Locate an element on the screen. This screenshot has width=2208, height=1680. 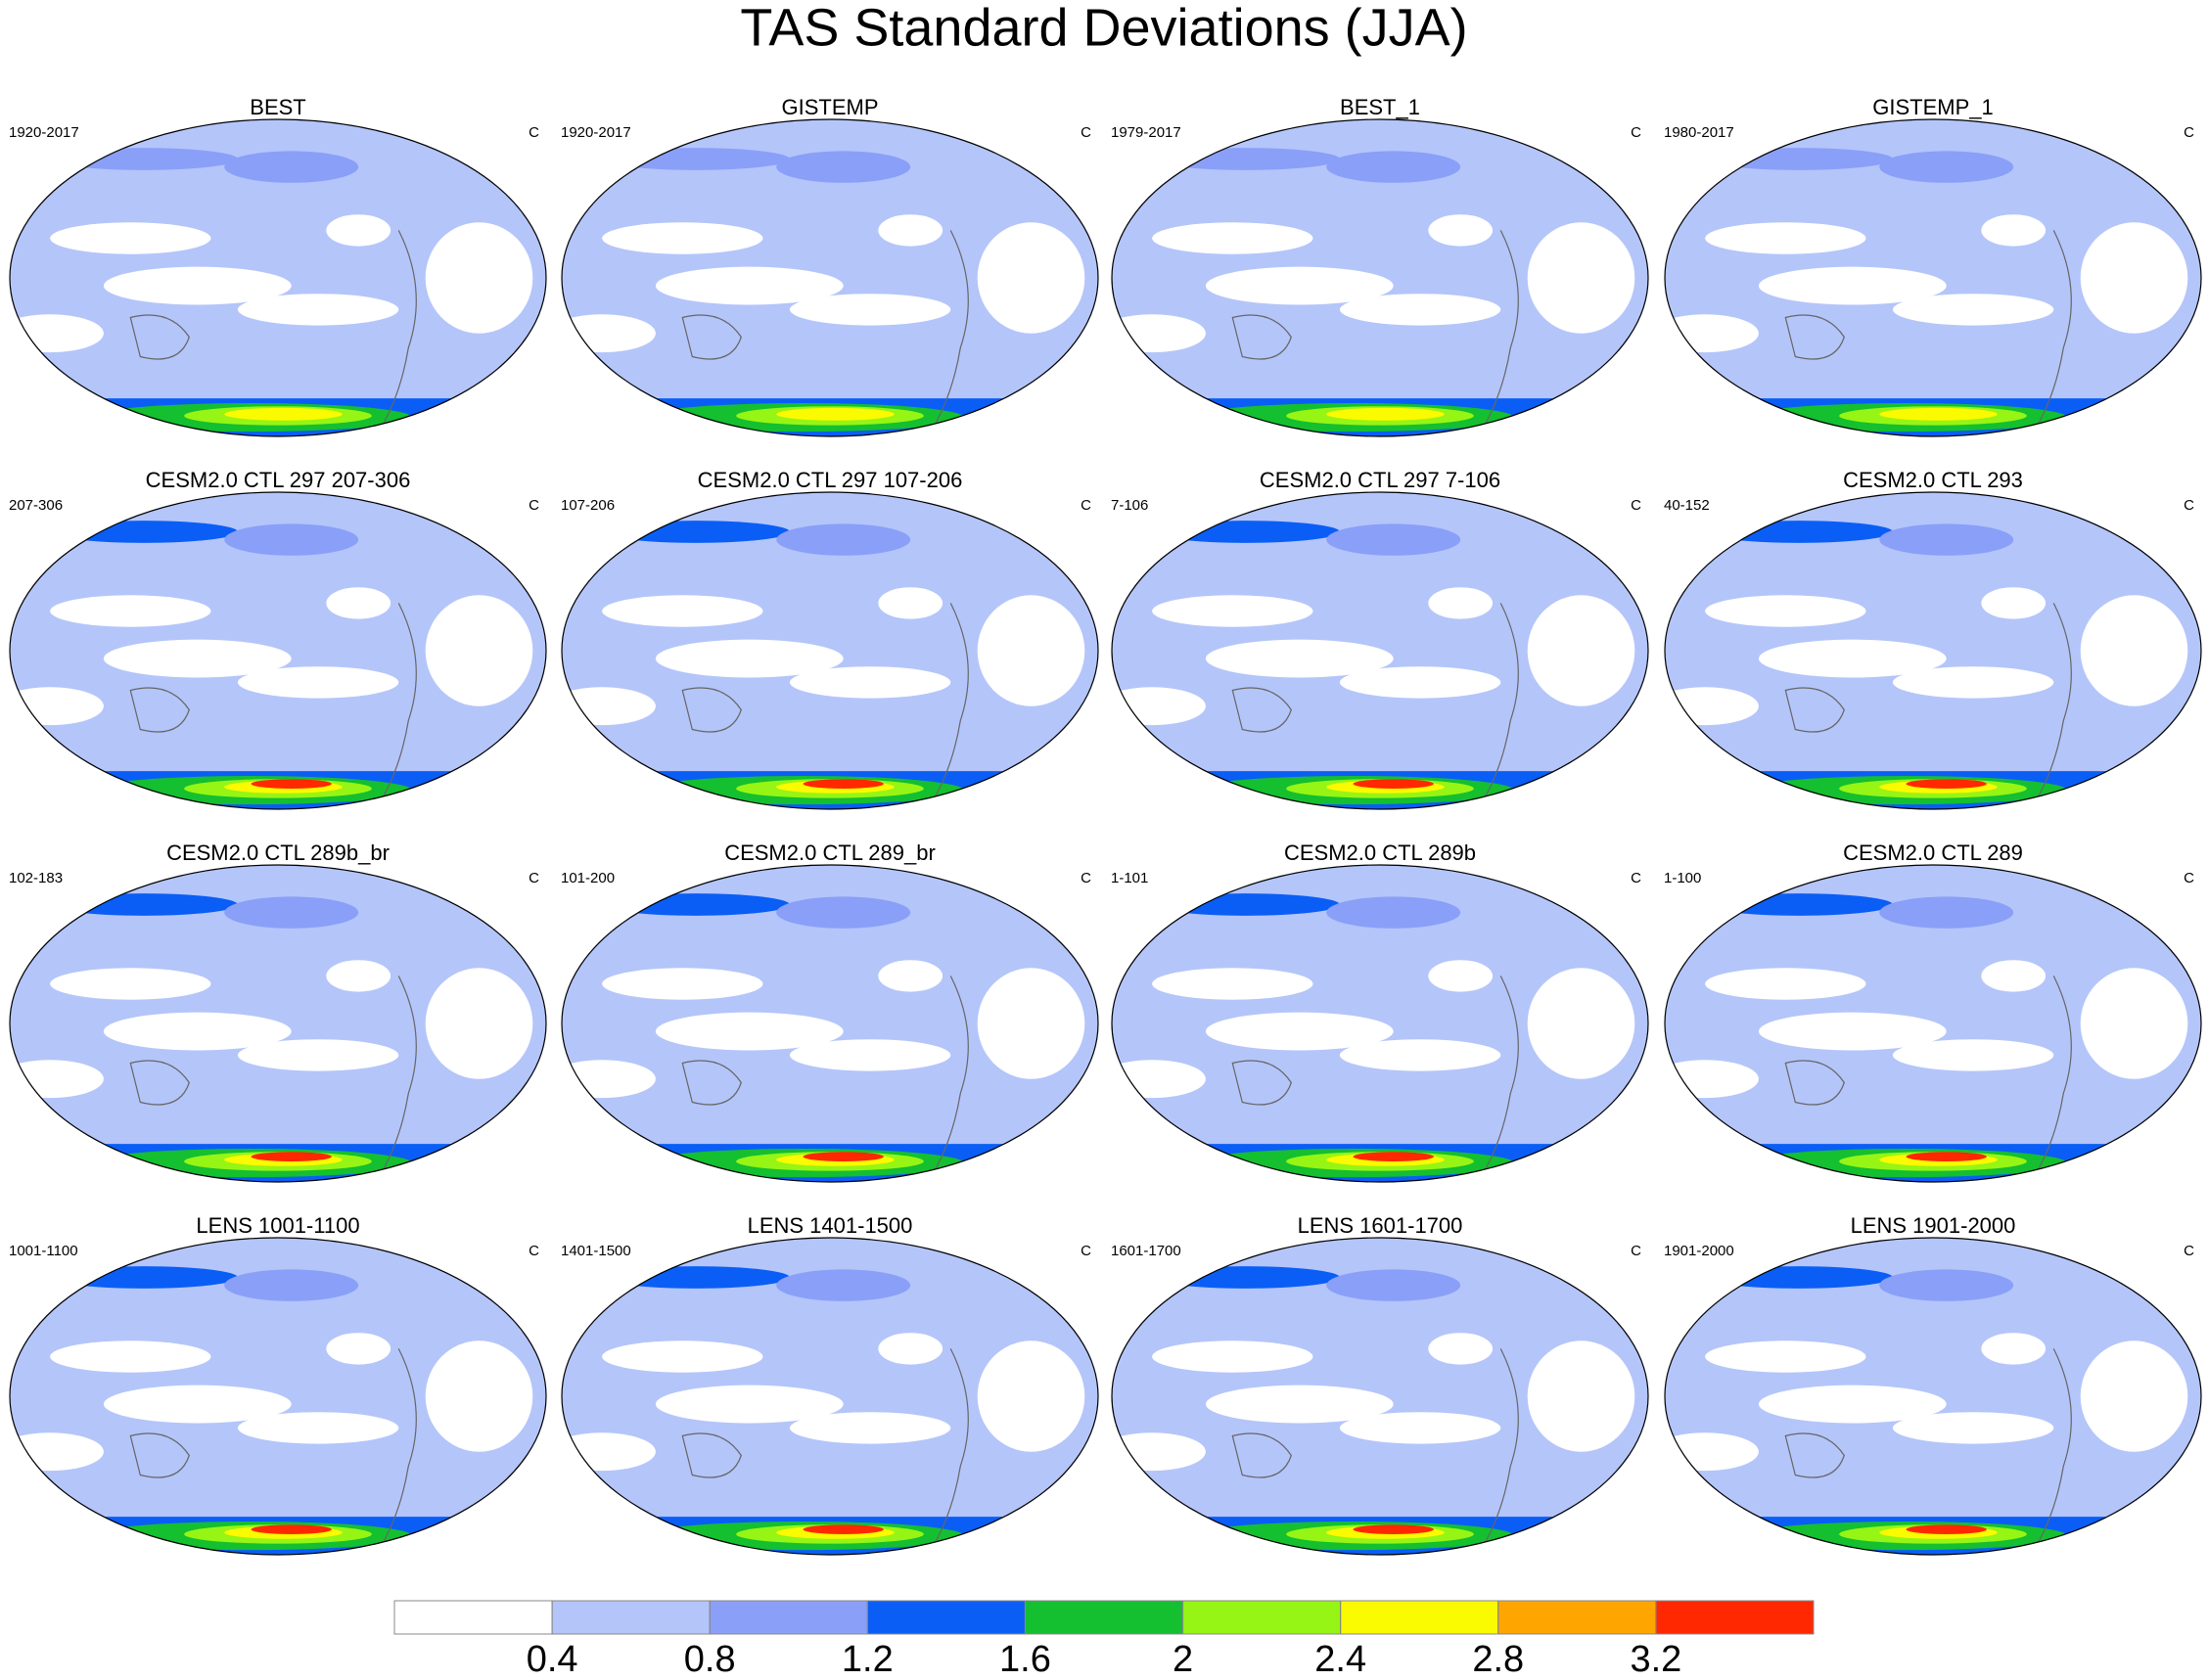
panel-period: 1601-1700 is located at coordinates (1146, 1251).